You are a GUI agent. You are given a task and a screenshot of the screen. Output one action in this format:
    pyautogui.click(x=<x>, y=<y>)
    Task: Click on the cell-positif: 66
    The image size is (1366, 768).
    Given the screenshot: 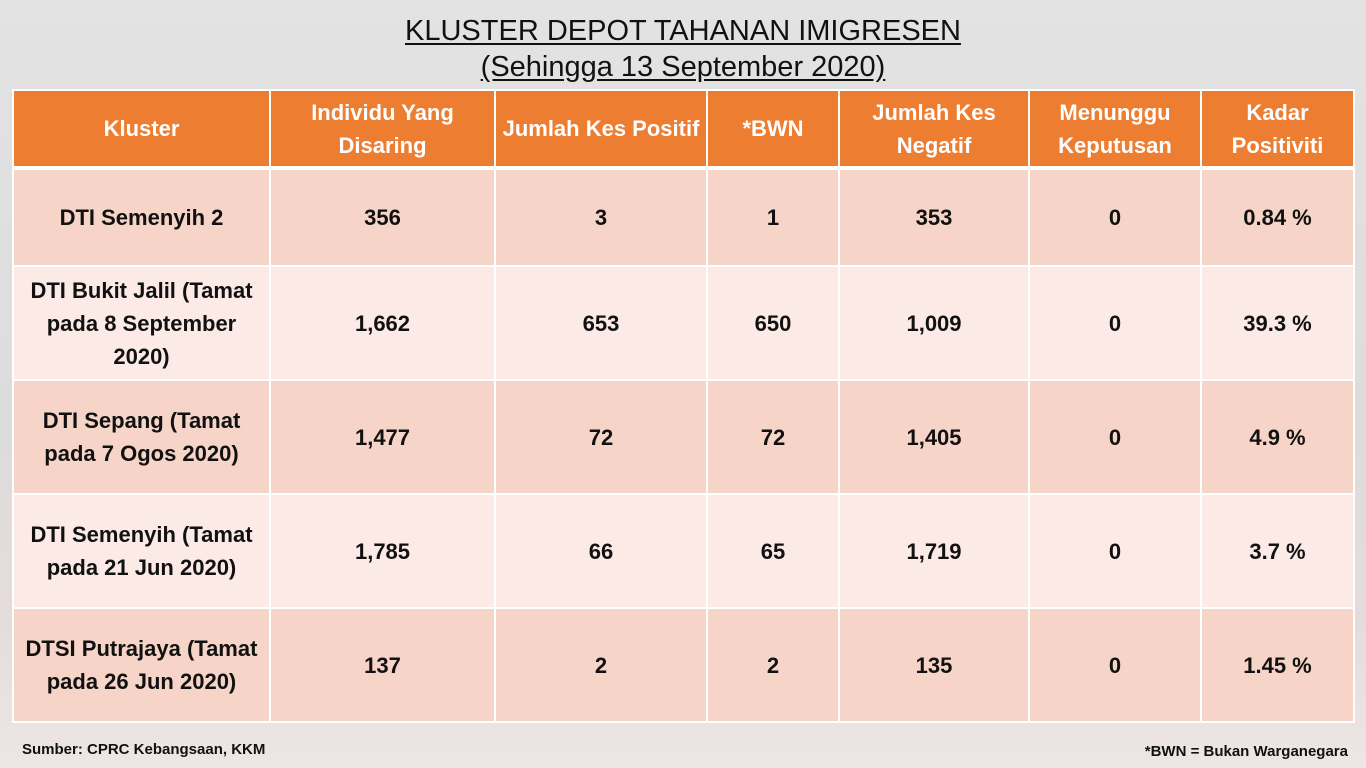 What is the action you would take?
    pyautogui.click(x=601, y=551)
    